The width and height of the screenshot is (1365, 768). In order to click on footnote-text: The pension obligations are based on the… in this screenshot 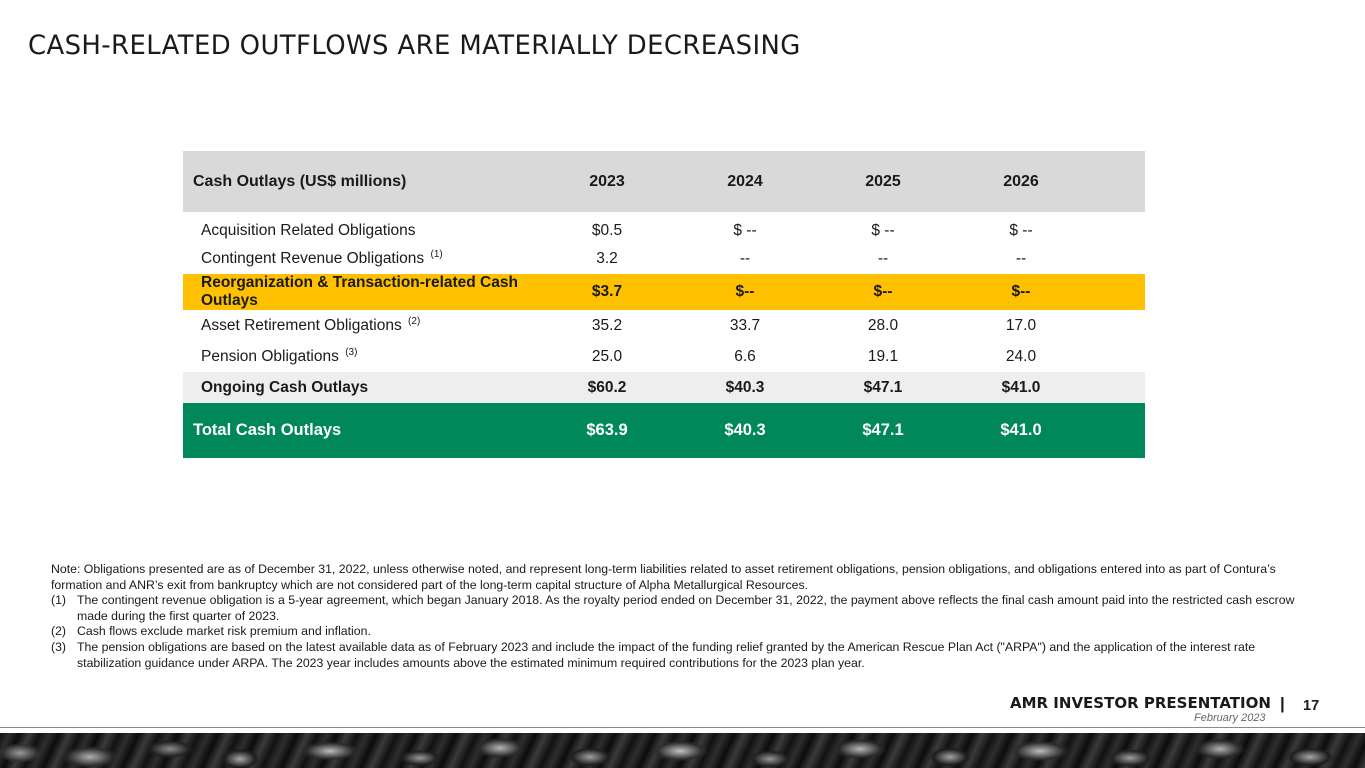, I will do `click(666, 654)`.